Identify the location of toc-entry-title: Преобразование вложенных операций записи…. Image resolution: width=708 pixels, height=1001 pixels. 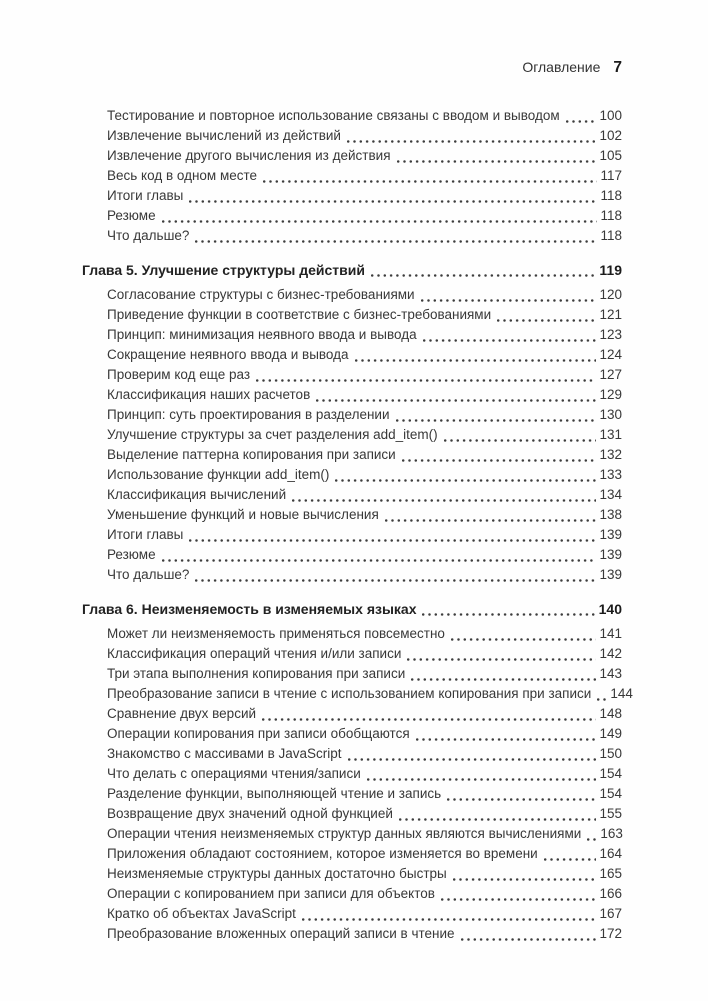
(281, 933).